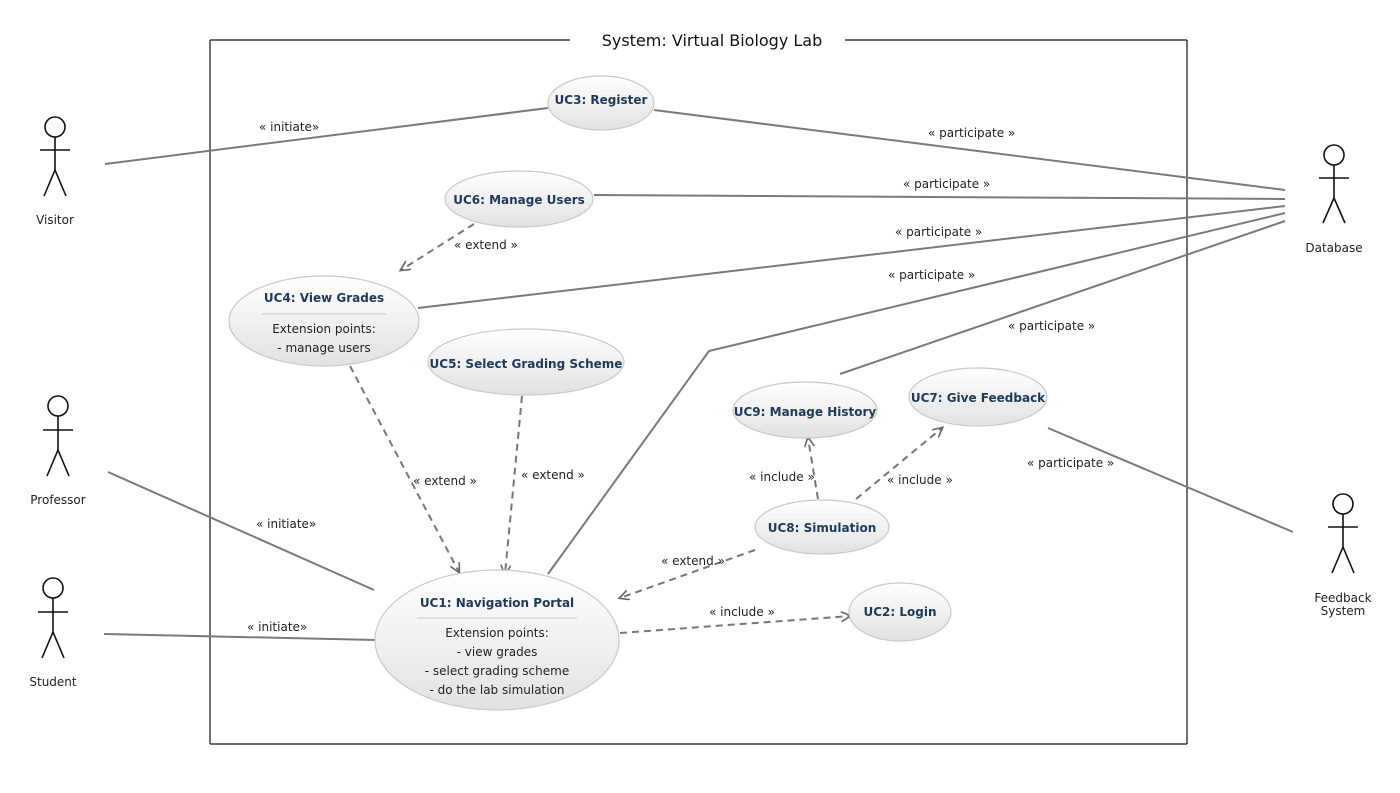 Image resolution: width=1400 pixels, height=793 pixels. What do you see at coordinates (1070, 463) in the screenshot?
I see `label-participate-uc7: « participate »` at bounding box center [1070, 463].